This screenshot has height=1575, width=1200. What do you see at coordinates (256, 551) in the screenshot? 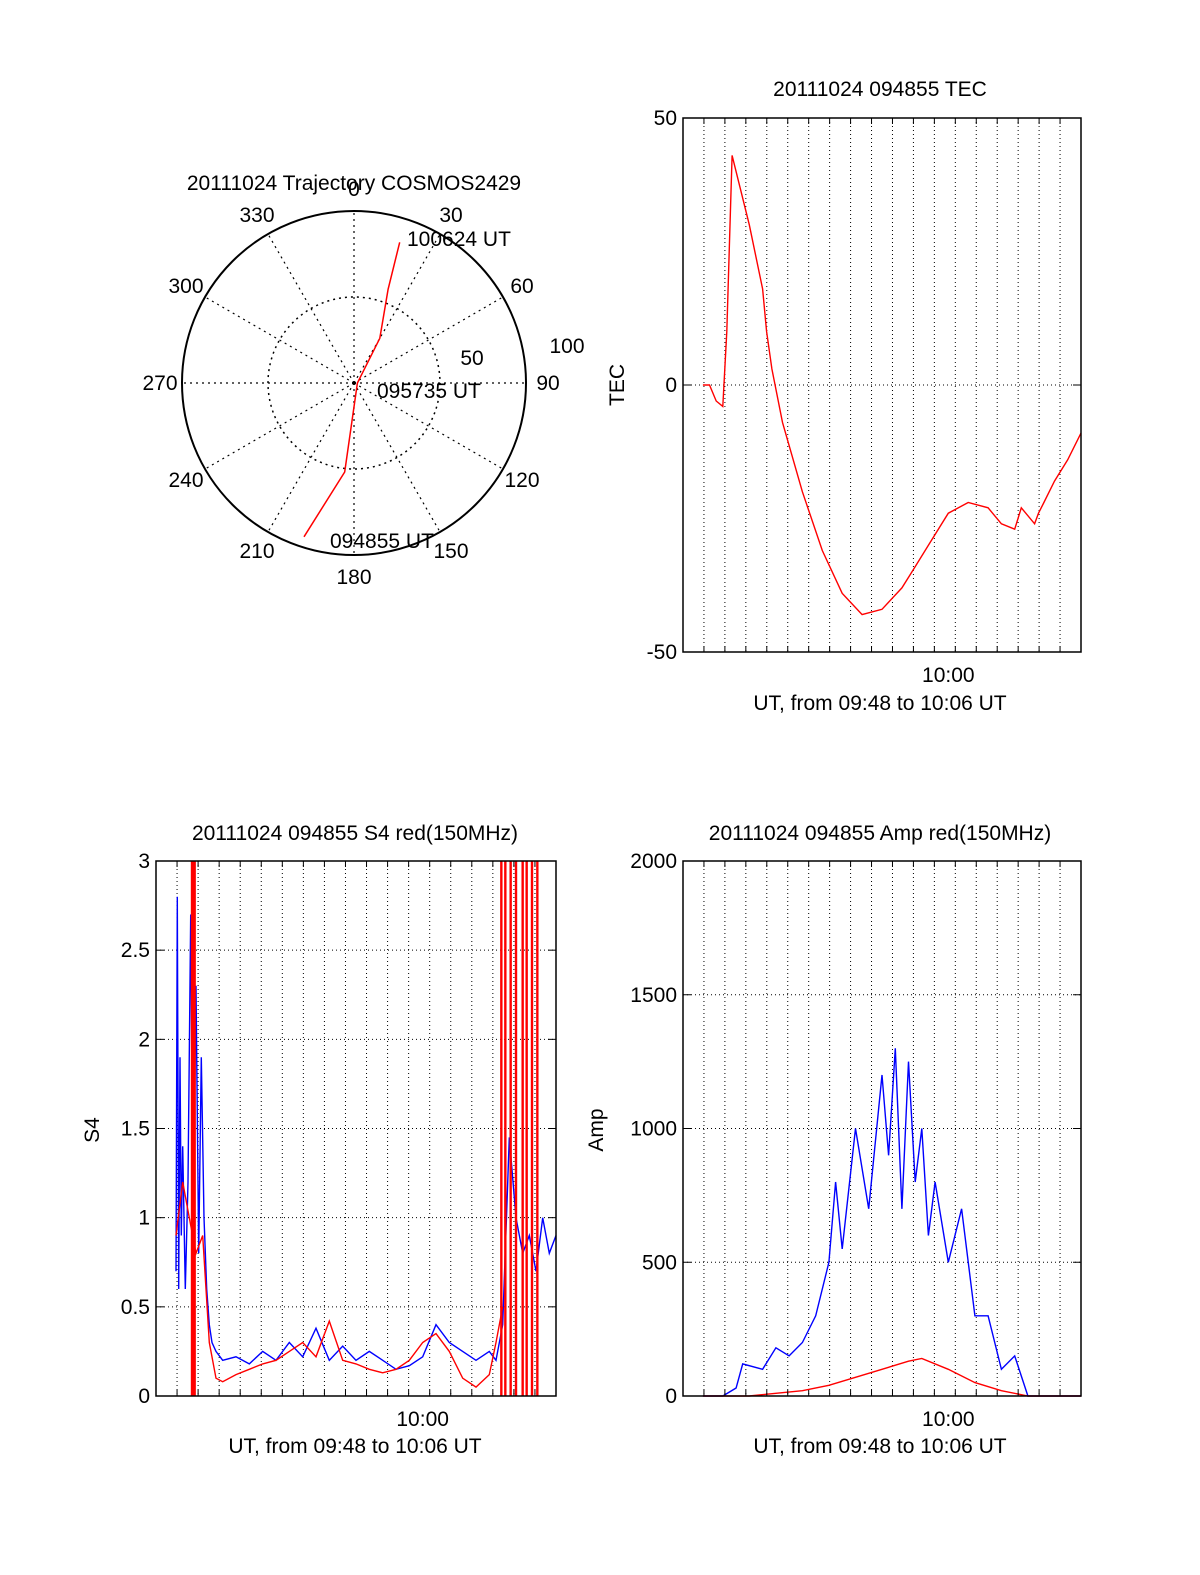
I see `polar-angle-label-210: 210` at bounding box center [256, 551].